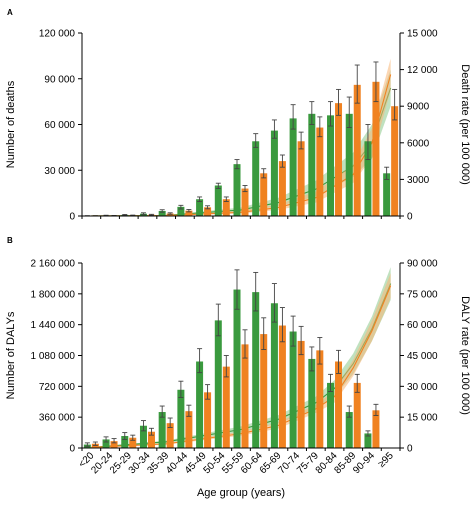 This screenshot has width=474, height=506. I want to click on right-tick-label: 90 000, so click(422, 264).